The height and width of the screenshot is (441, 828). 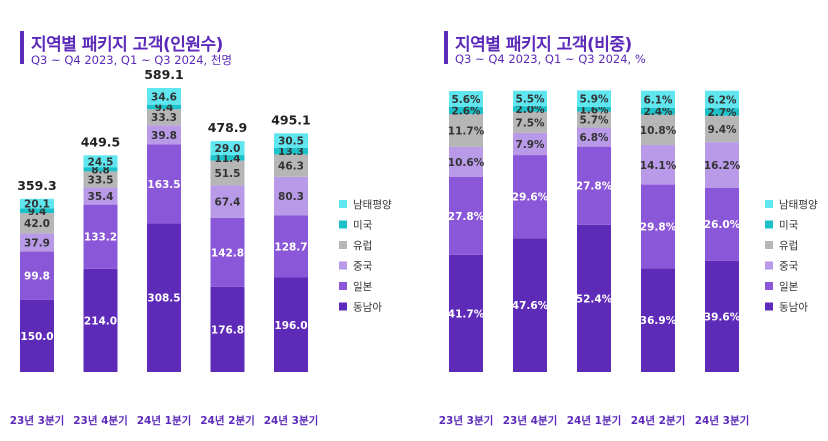 I want to click on legend-label: 중국, so click(x=789, y=267).